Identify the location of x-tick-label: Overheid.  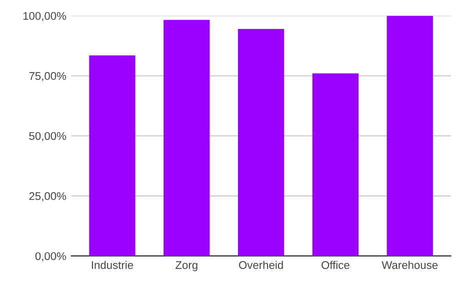
(261, 264).